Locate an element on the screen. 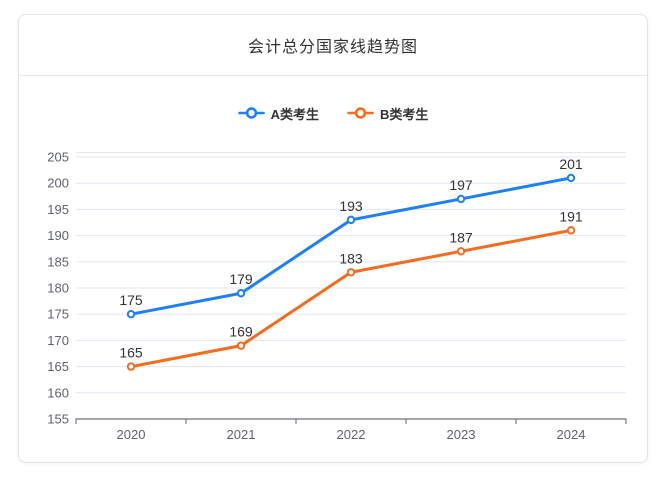 The height and width of the screenshot is (478, 670). y-axis-tick-label: 190 is located at coordinates (58, 235).